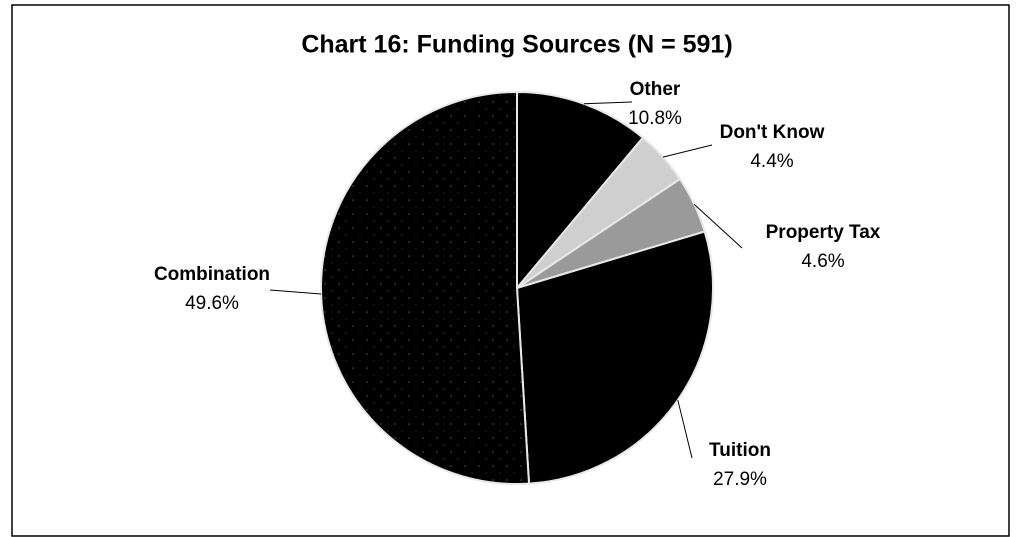  Describe the element at coordinates (212, 303) in the screenshot. I see `slice-value-label: 49.6%` at that location.